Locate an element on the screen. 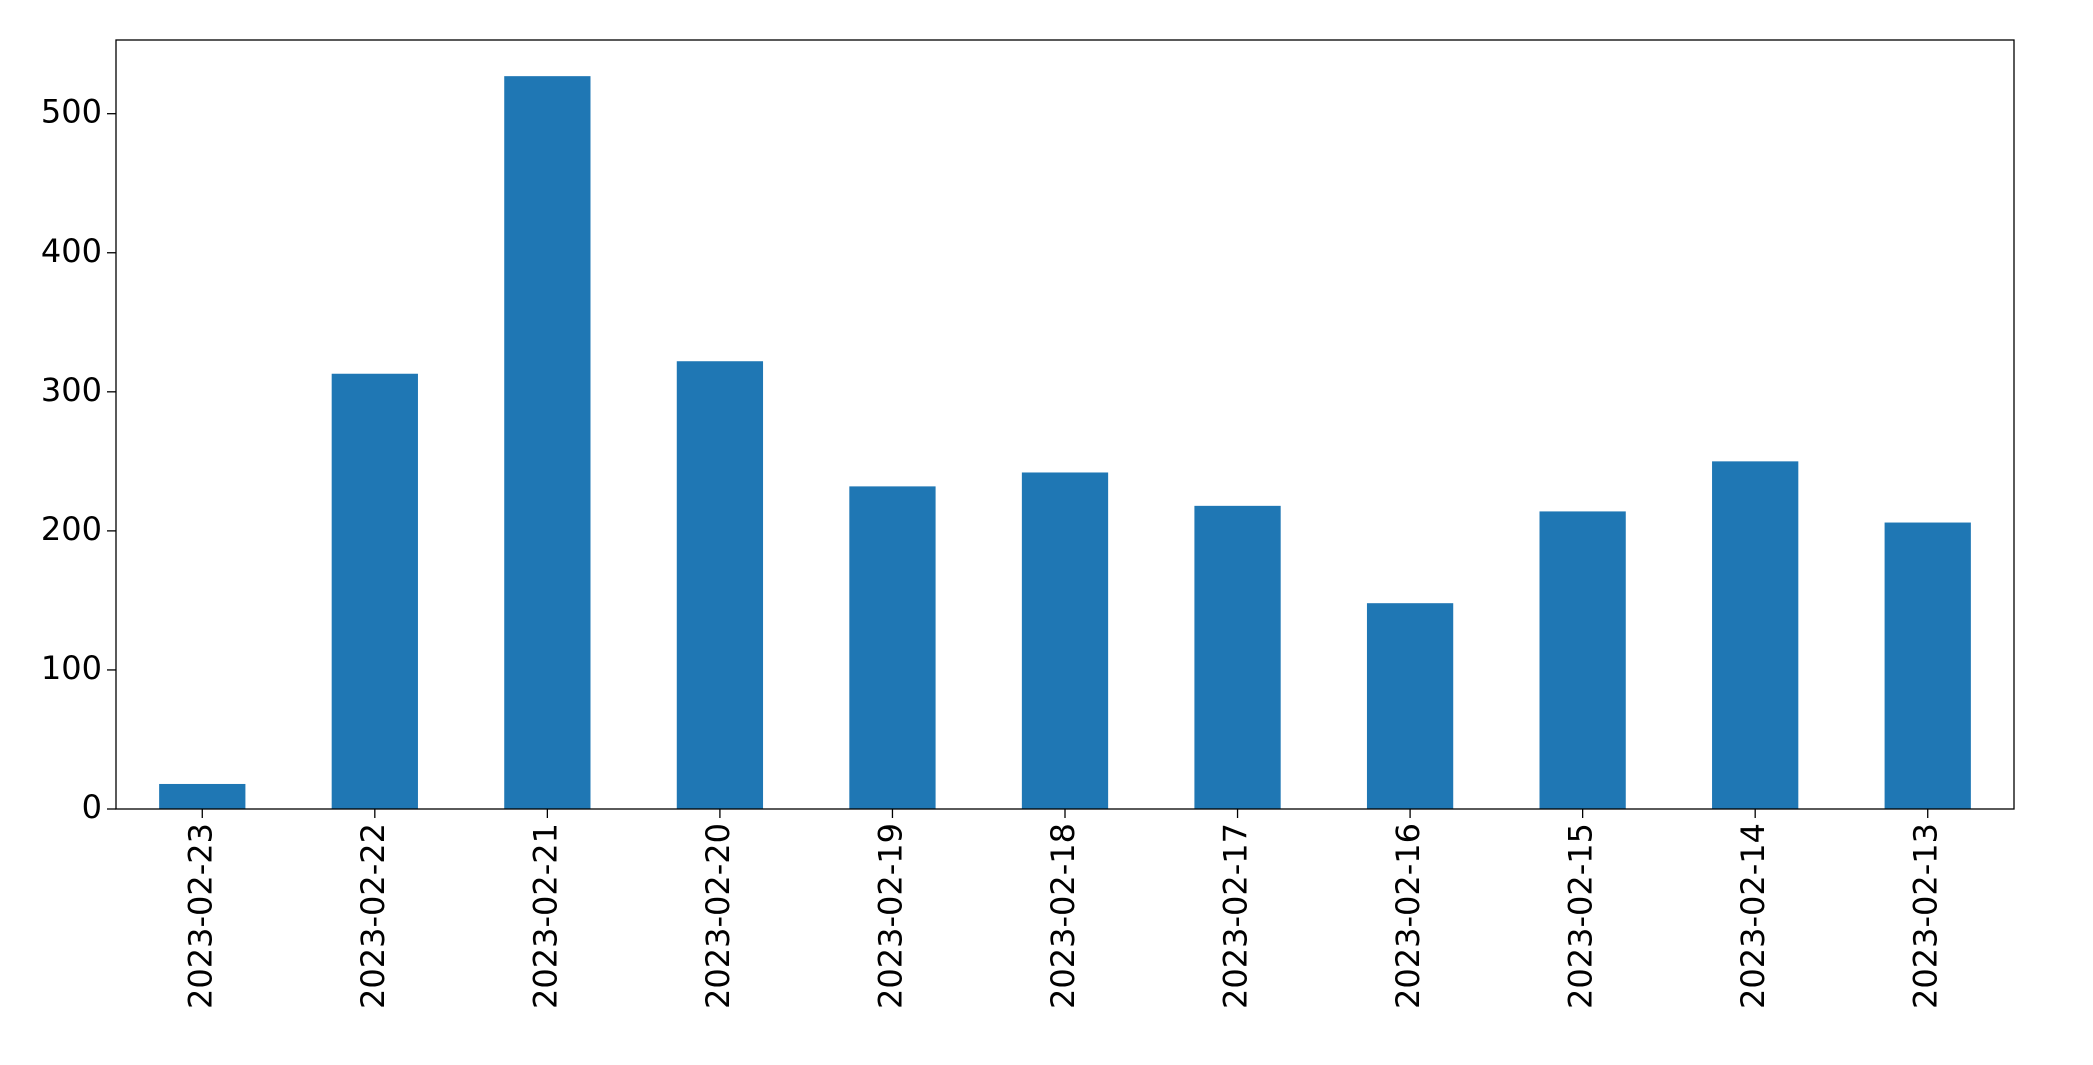 The image size is (2093, 1065). x-tick-label: 2023-02-13 is located at coordinates (1926, 916).